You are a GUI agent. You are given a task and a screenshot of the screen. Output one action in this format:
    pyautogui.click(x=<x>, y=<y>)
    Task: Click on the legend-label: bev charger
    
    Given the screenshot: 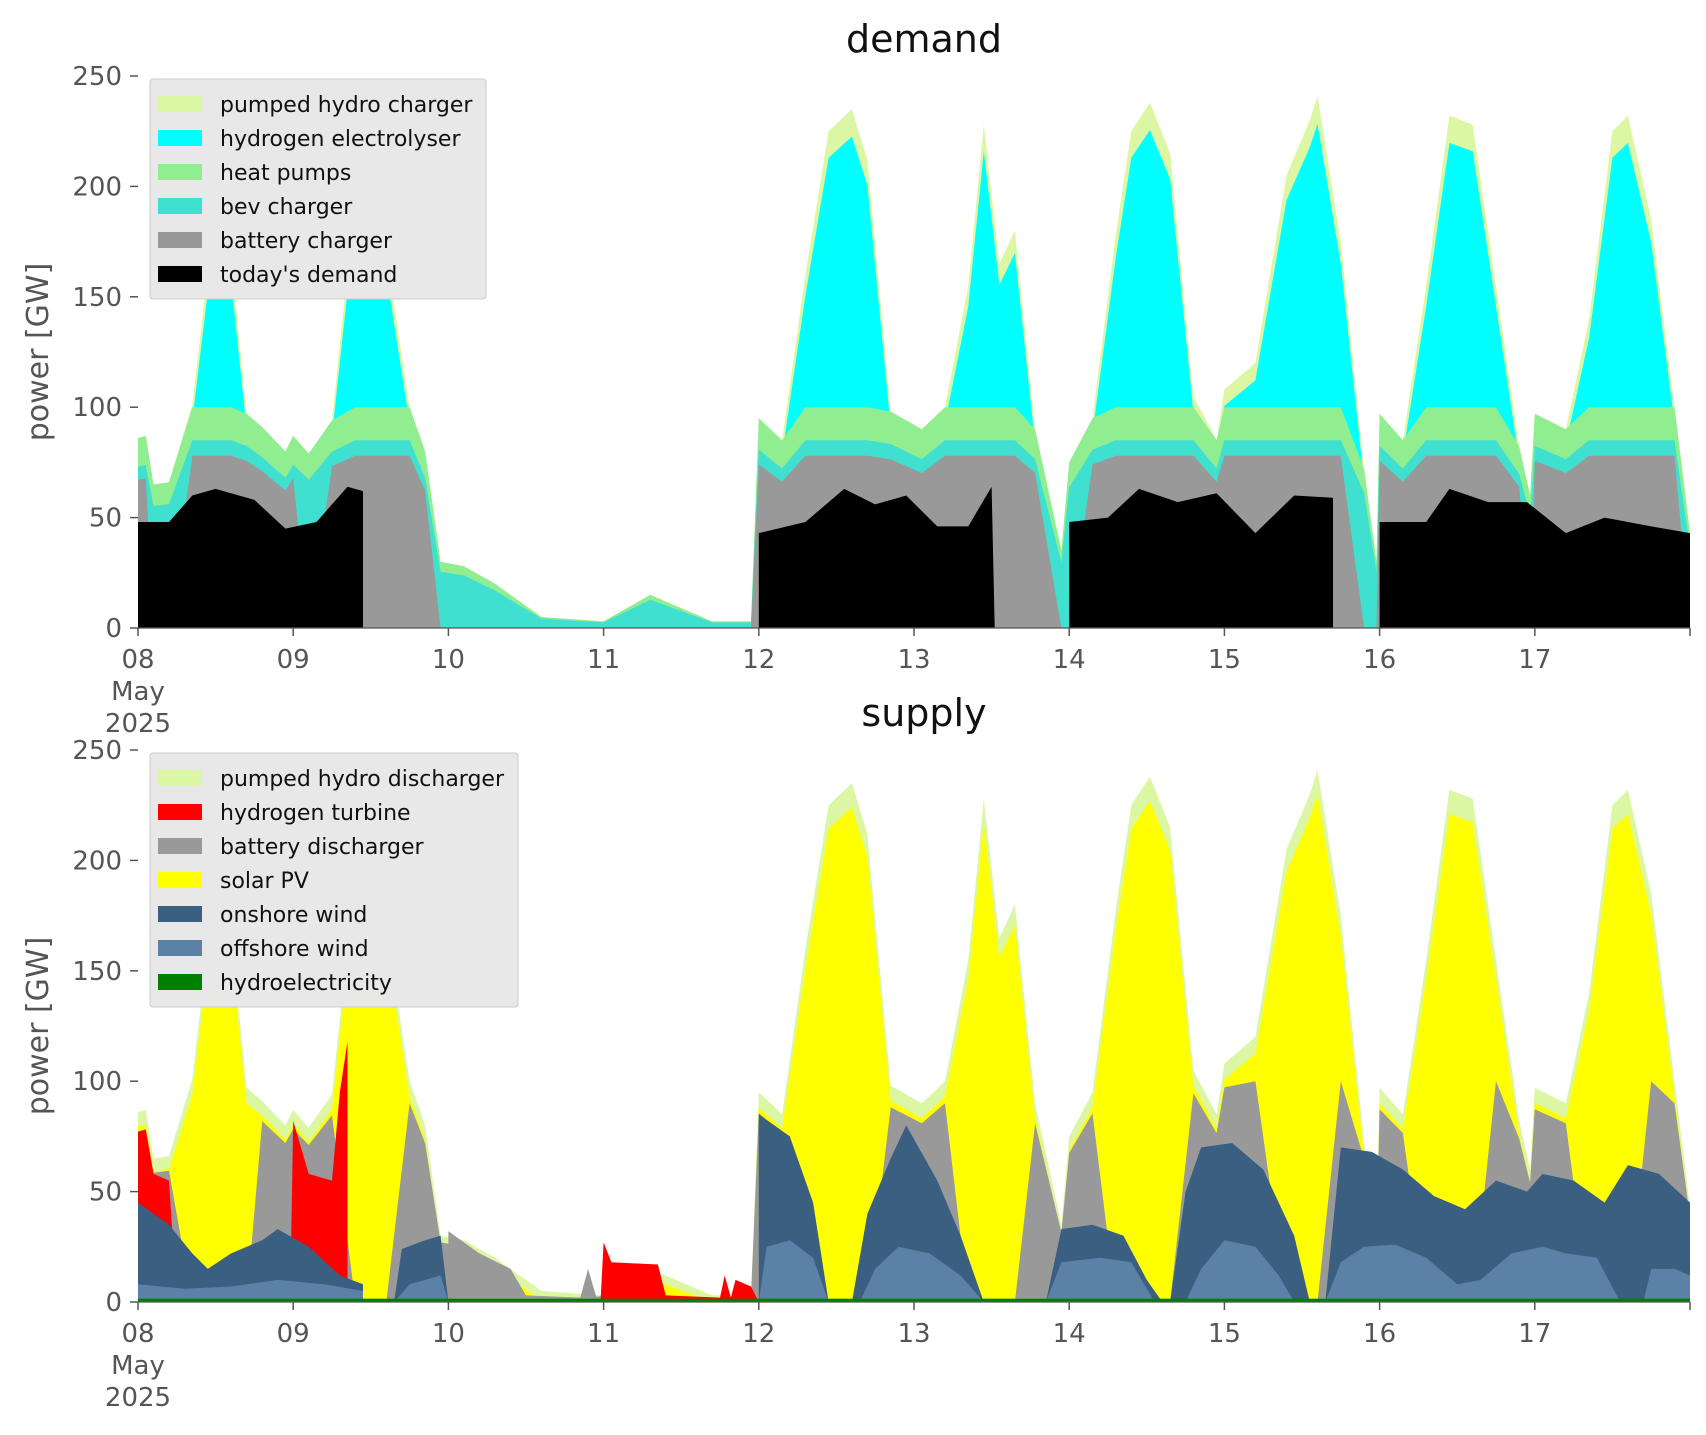 What is the action you would take?
    pyautogui.click(x=286, y=207)
    